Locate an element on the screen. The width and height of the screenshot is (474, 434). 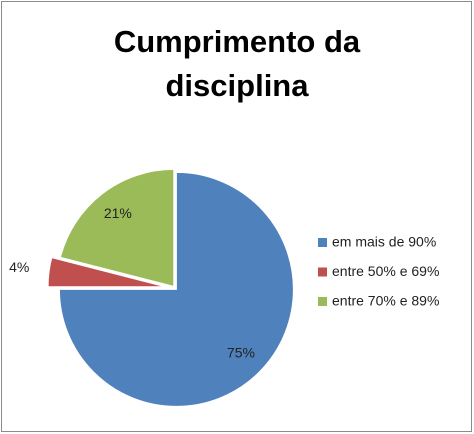
legend-label: entre 50% e 69% is located at coordinates (385, 271).